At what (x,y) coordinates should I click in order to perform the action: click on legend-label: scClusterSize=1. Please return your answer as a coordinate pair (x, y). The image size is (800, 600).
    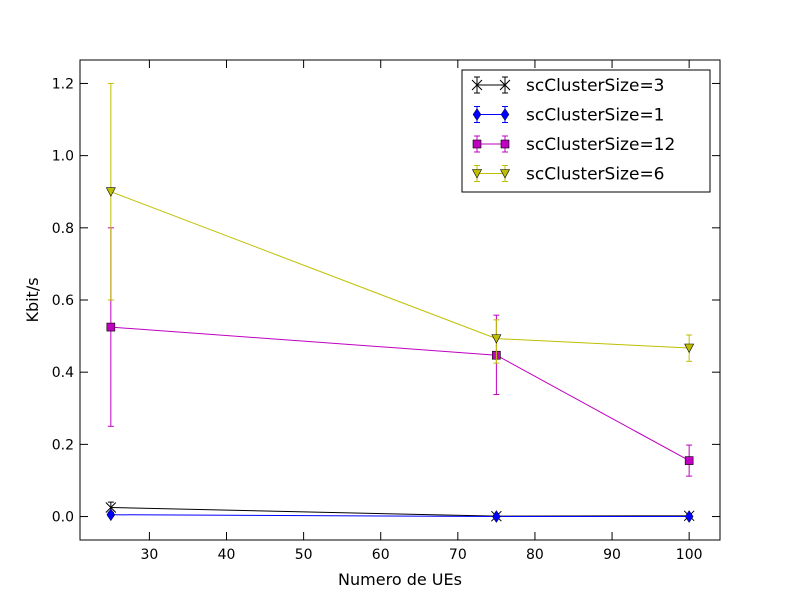
    Looking at the image, I should click on (595, 116).